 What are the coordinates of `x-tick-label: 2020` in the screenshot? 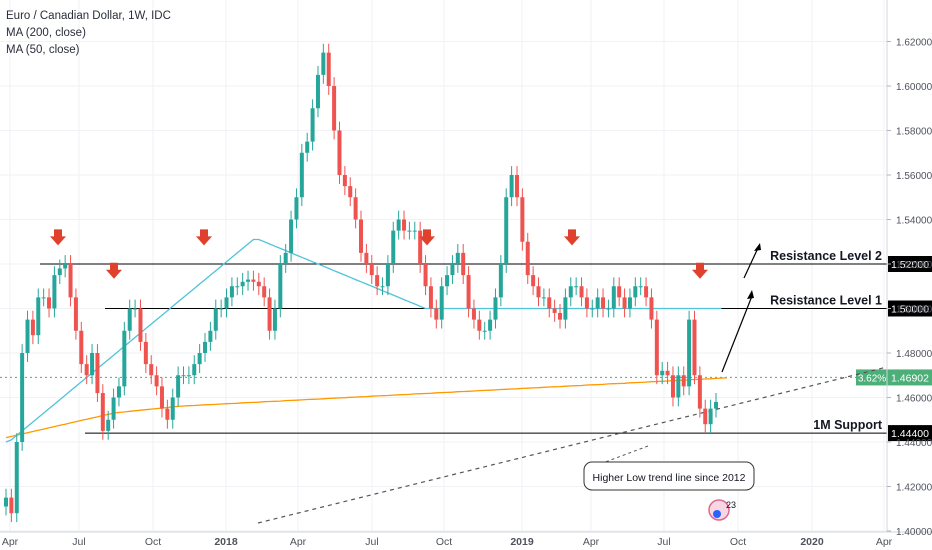 It's located at (812, 542).